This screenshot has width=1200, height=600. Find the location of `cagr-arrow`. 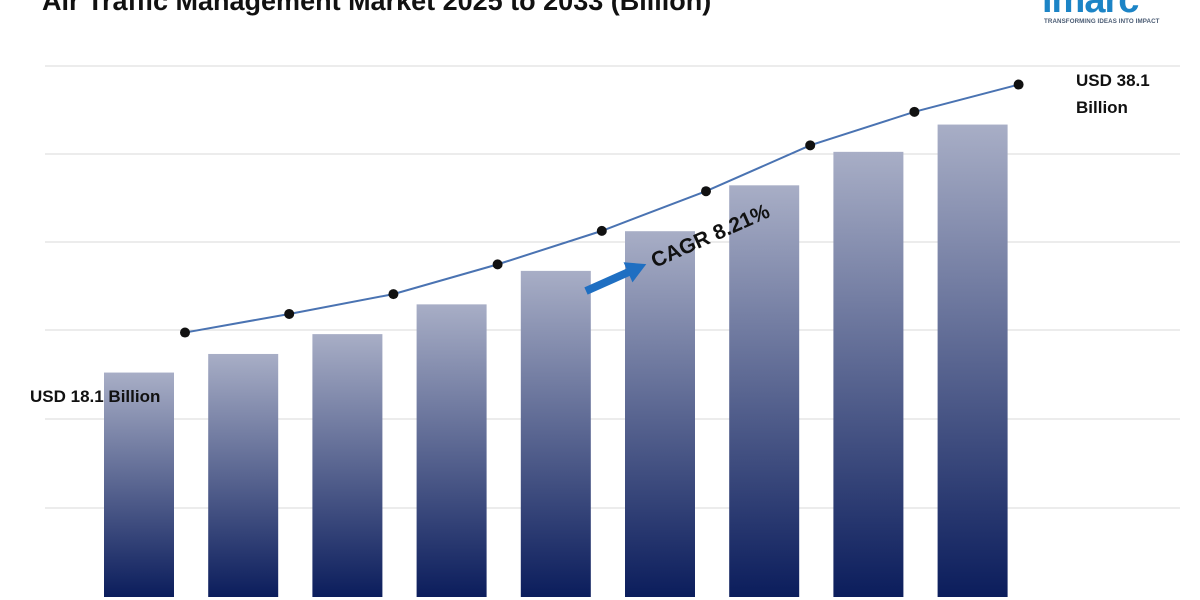

cagr-arrow is located at coordinates (615, 278).